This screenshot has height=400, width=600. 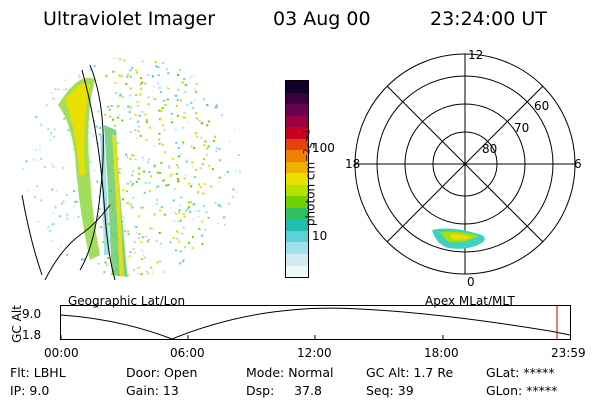 What do you see at coordinates (152, 390) in the screenshot?
I see `info-gain: Gain: 13` at bounding box center [152, 390].